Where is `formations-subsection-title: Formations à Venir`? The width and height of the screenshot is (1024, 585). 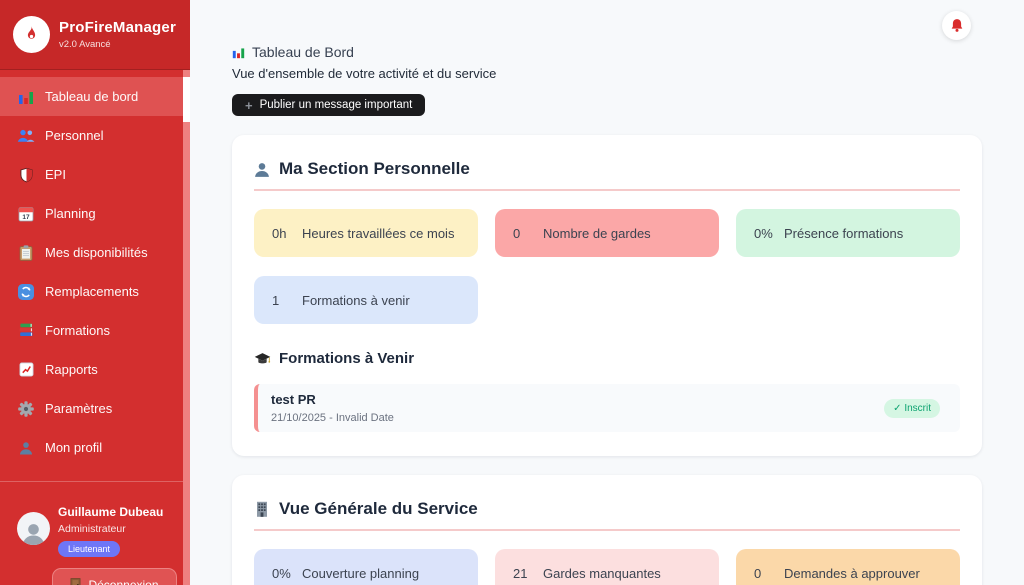
formations-subsection-title: Formations à Venir is located at coordinates (607, 358).